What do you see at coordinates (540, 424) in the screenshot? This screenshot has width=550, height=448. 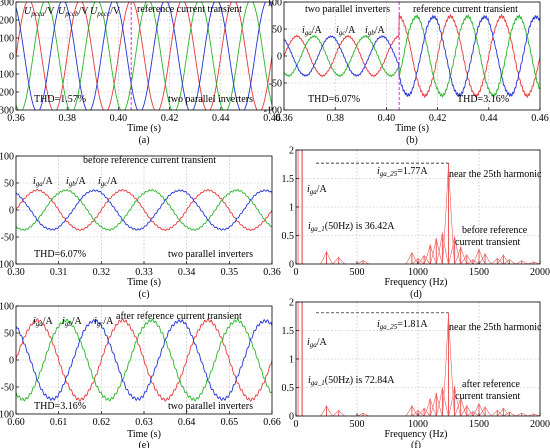 I see `x-tick-label-f: 2000` at bounding box center [540, 424].